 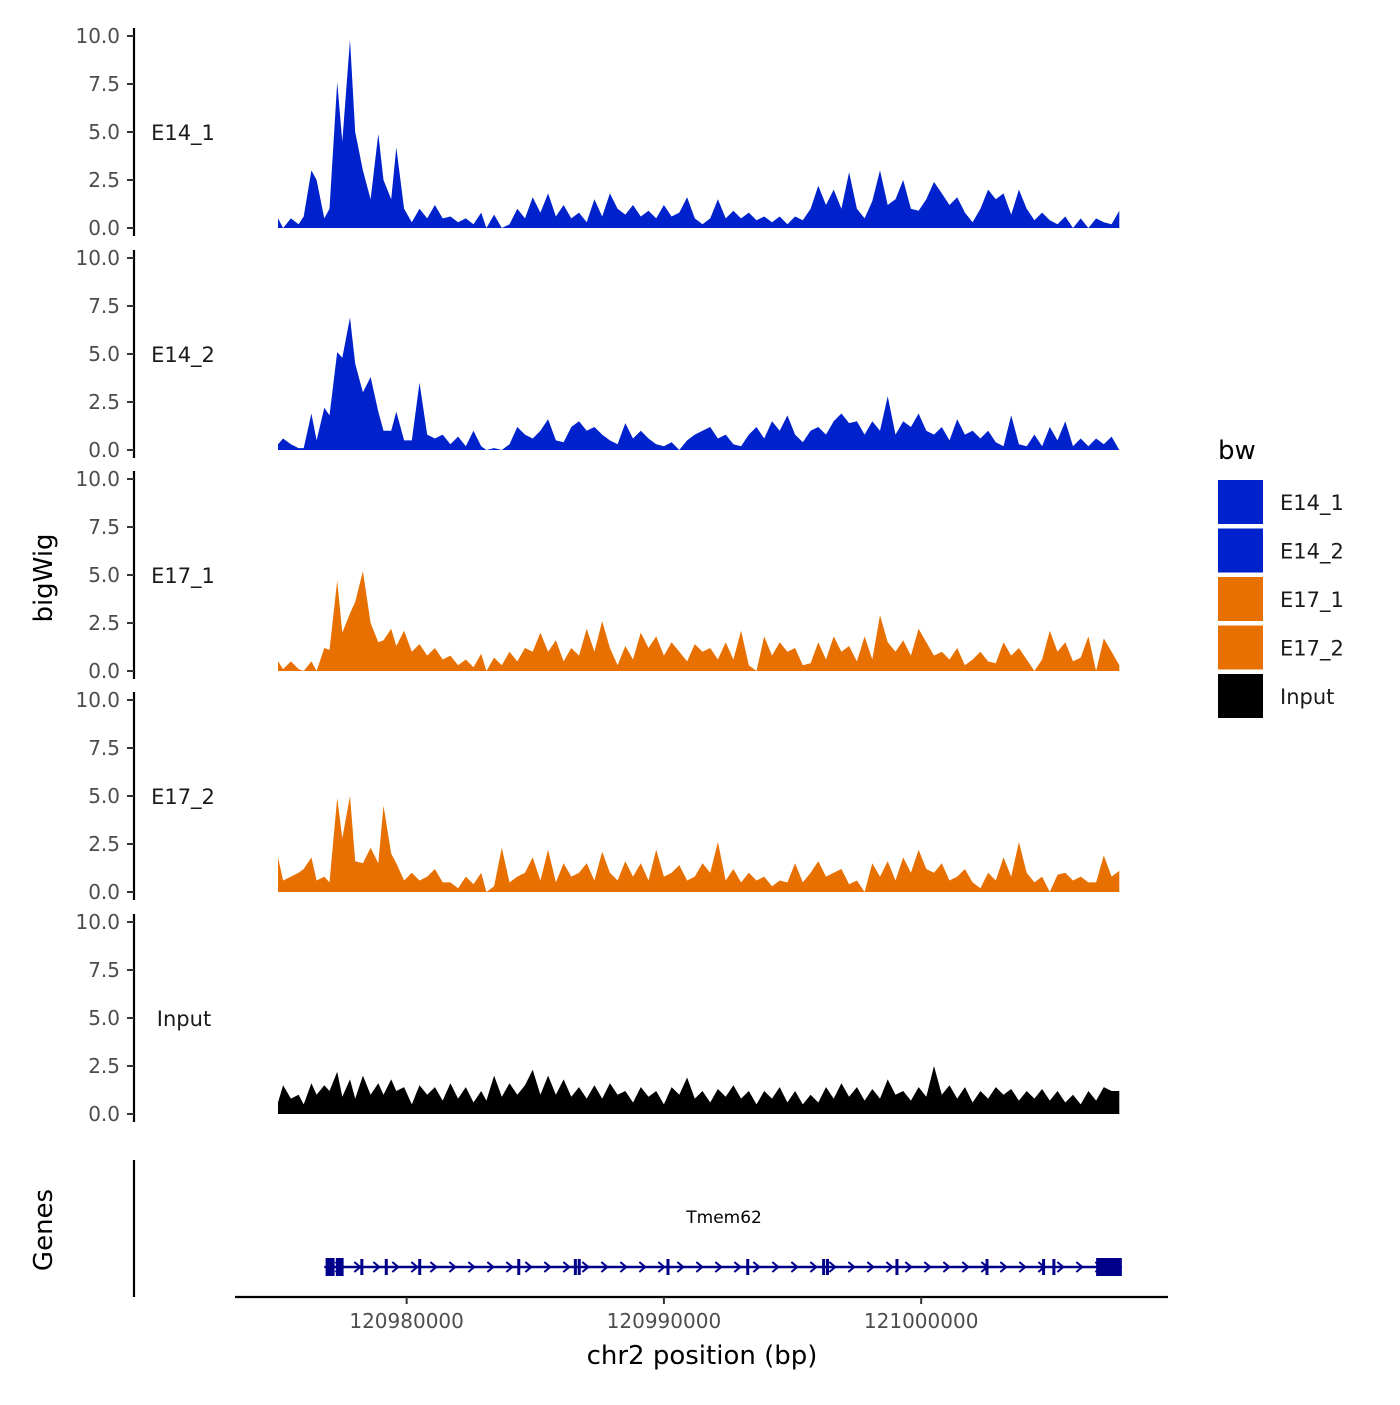 I want to click on legend: bw E14_1 E14_2 E17_1 E17_2 Input, so click(x=1281, y=577).